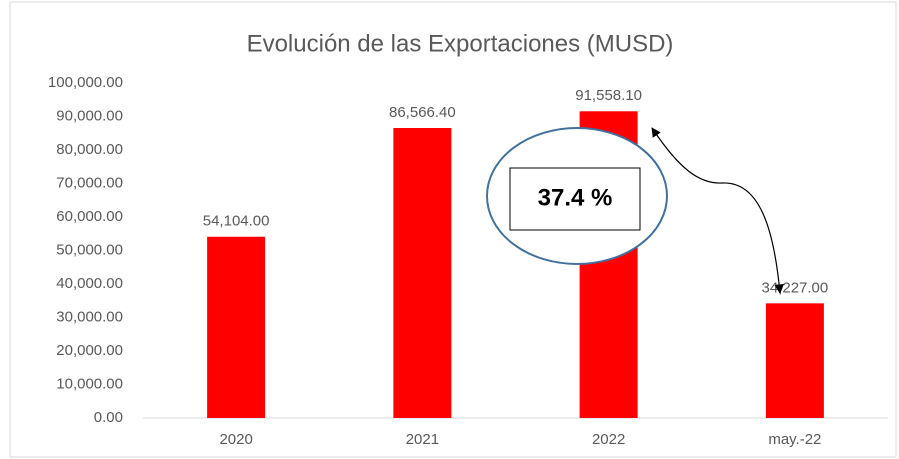 The height and width of the screenshot is (459, 899). I want to click on x-tick-label: may.-22, so click(794, 439).